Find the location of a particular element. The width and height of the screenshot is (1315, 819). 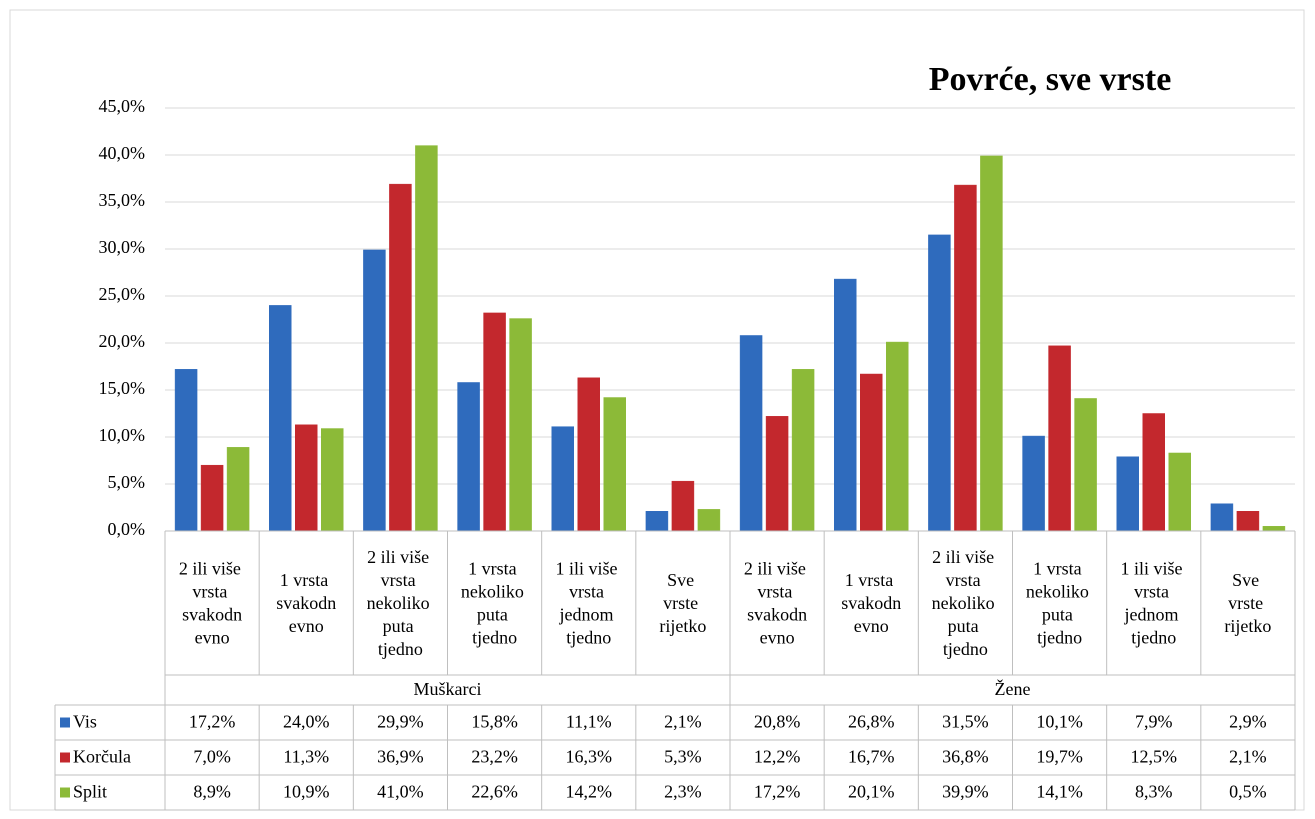

y-tick-label: 0,0% is located at coordinates (127, 529).